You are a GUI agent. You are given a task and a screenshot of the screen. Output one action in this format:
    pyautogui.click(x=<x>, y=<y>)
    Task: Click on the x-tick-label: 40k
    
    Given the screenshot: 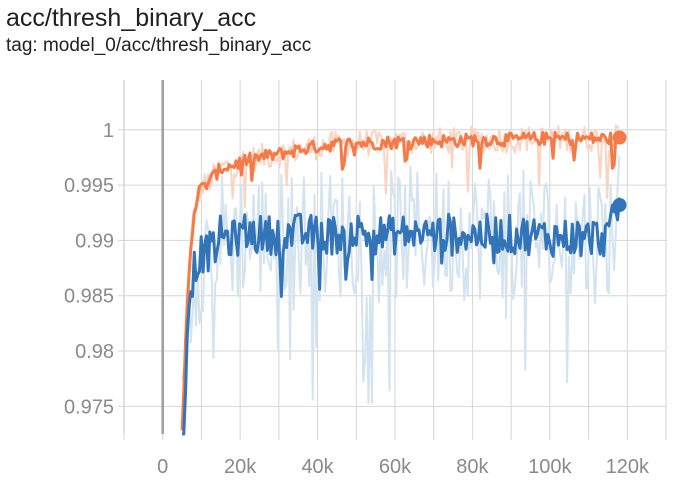 What is the action you would take?
    pyautogui.click(x=317, y=467)
    